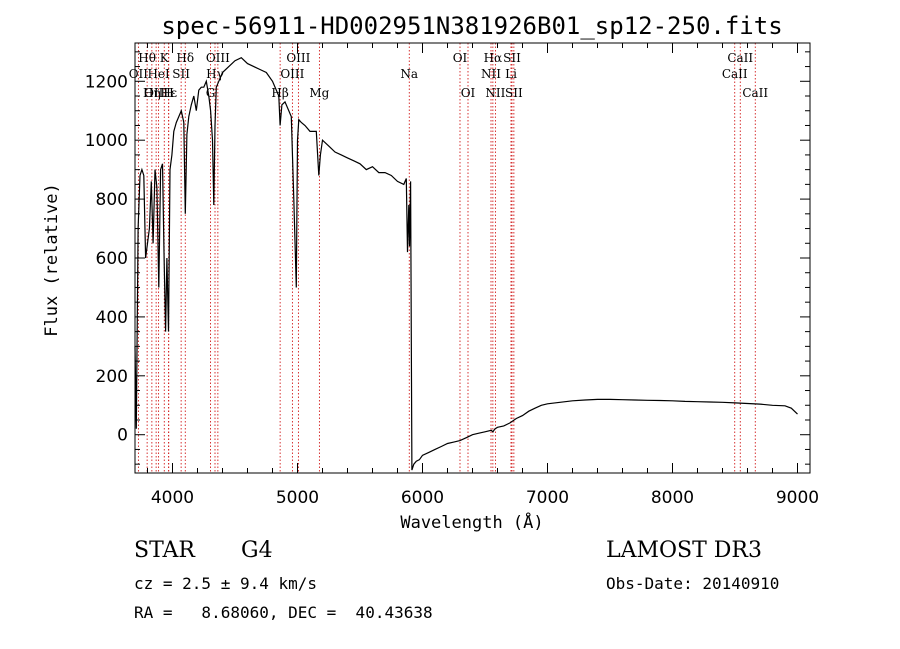  I want to click on marker-label: Hγ, so click(215, 74).